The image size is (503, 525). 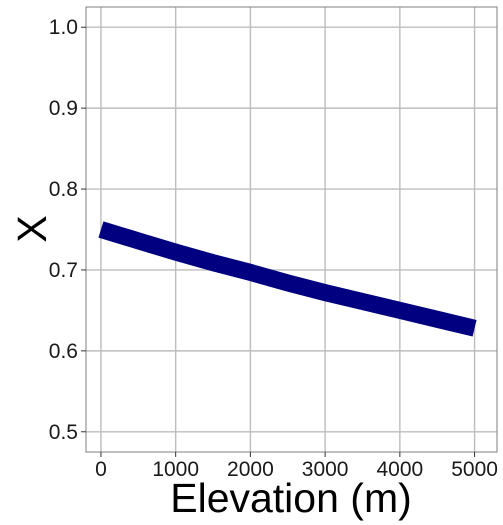 What do you see at coordinates (250, 469) in the screenshot?
I see `x-tick-label-2: 2000` at bounding box center [250, 469].